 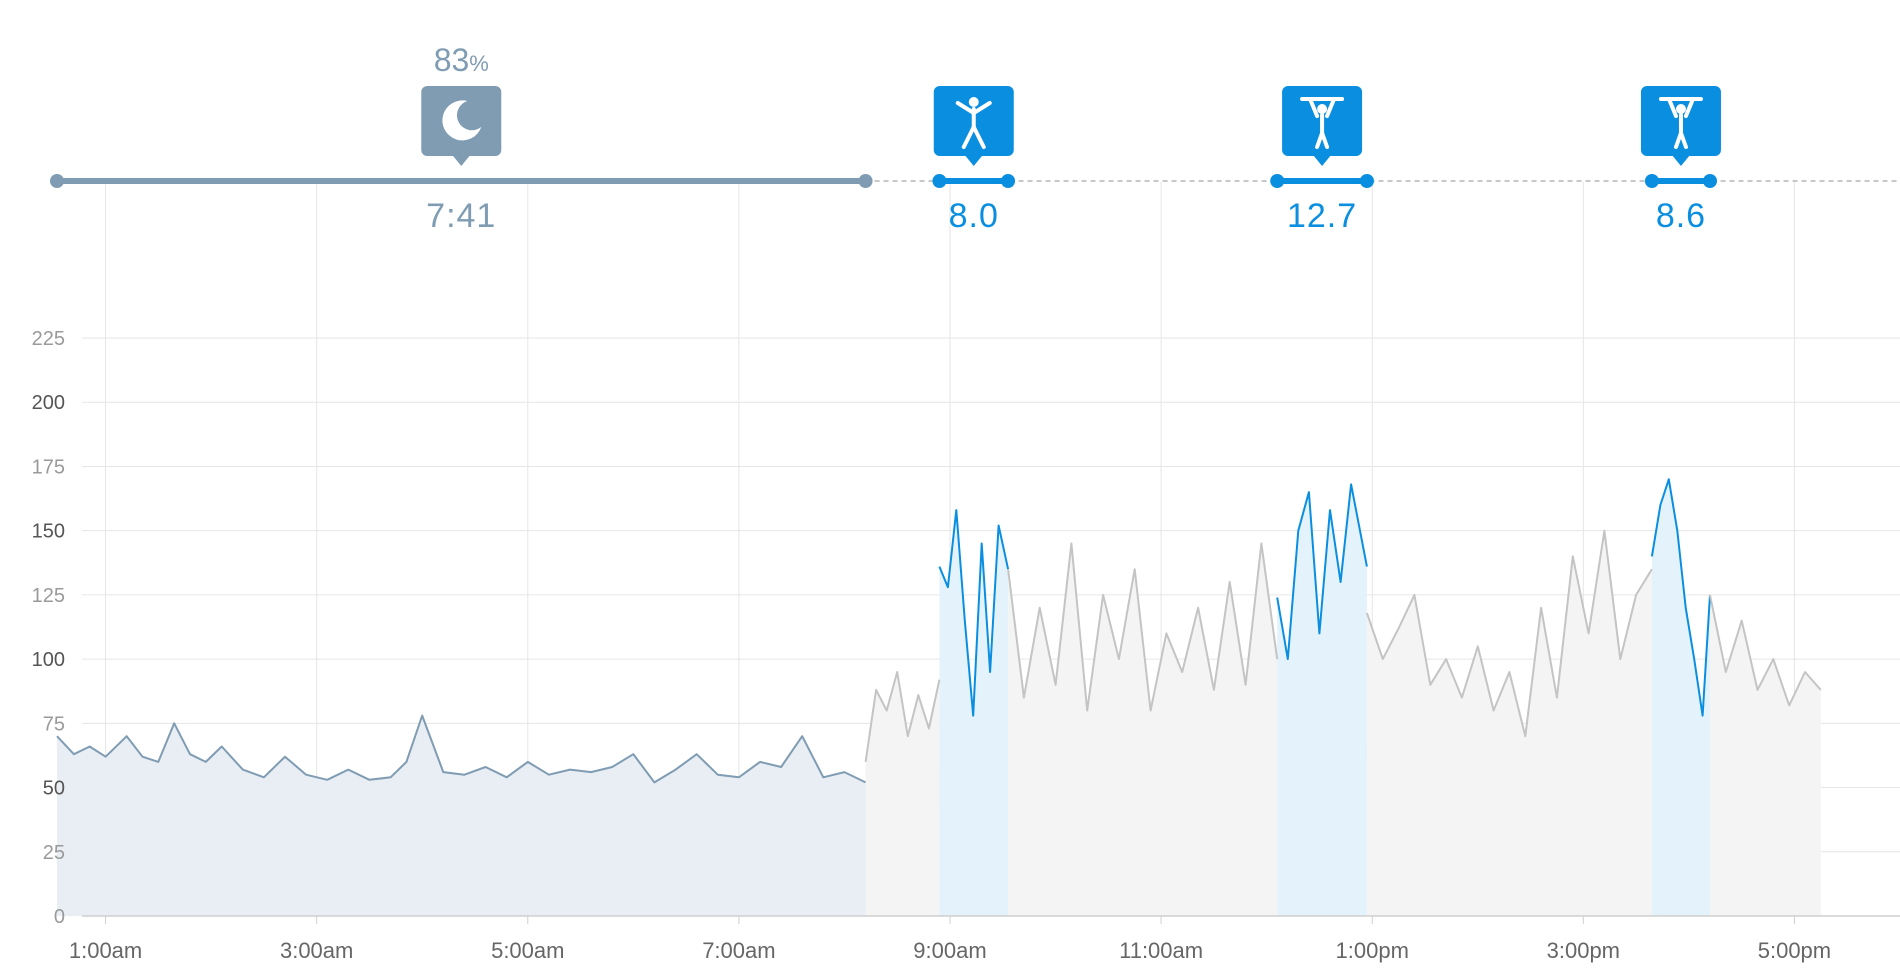 What do you see at coordinates (54, 853) in the screenshot?
I see `y-tick-label: 25` at bounding box center [54, 853].